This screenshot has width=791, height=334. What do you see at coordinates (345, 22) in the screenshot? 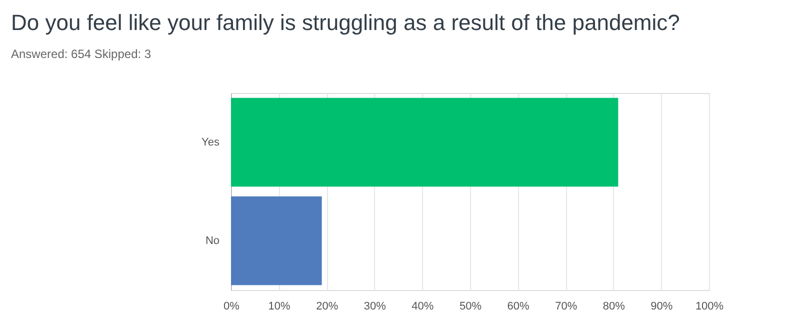
I see `chart-title: Do you feel like your family is struggling as a result of the pandemic?` at bounding box center [345, 22].